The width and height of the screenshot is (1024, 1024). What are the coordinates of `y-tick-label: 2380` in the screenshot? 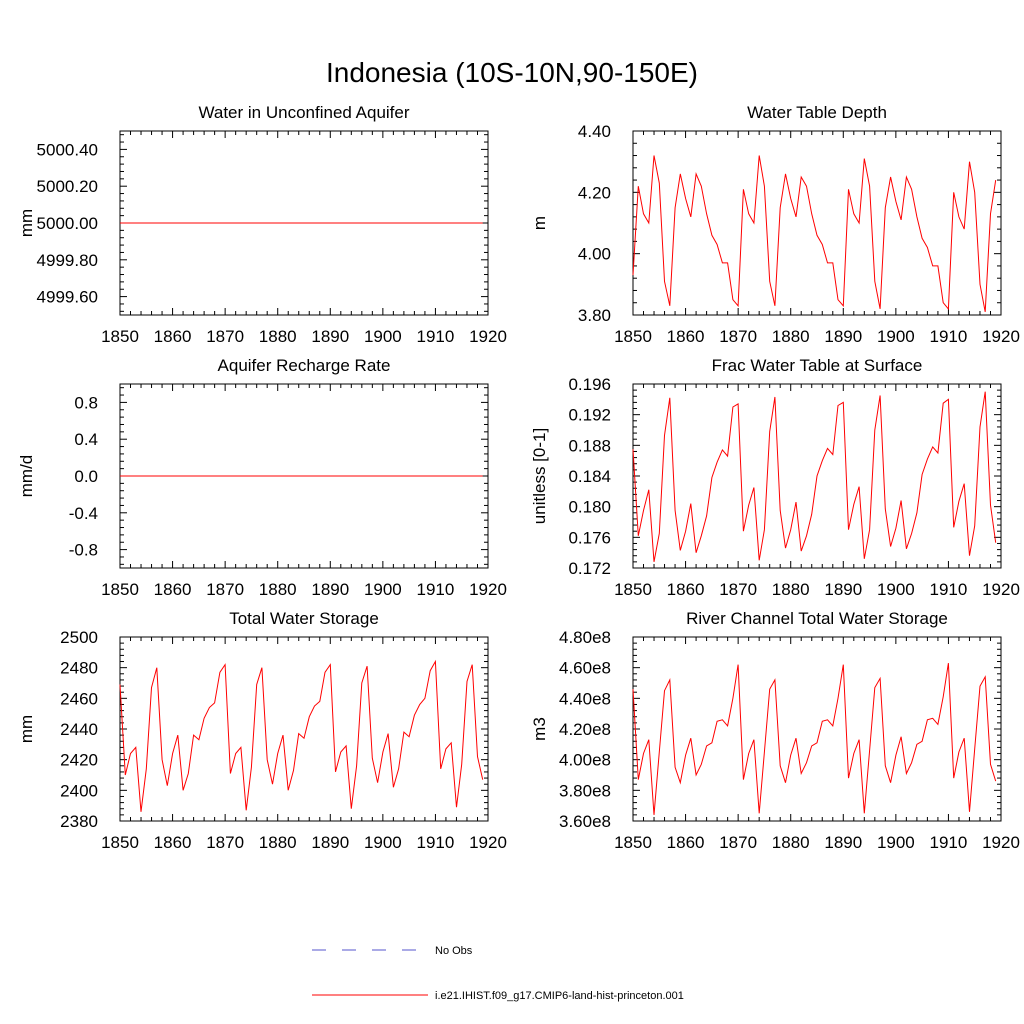 It's located at (79, 821).